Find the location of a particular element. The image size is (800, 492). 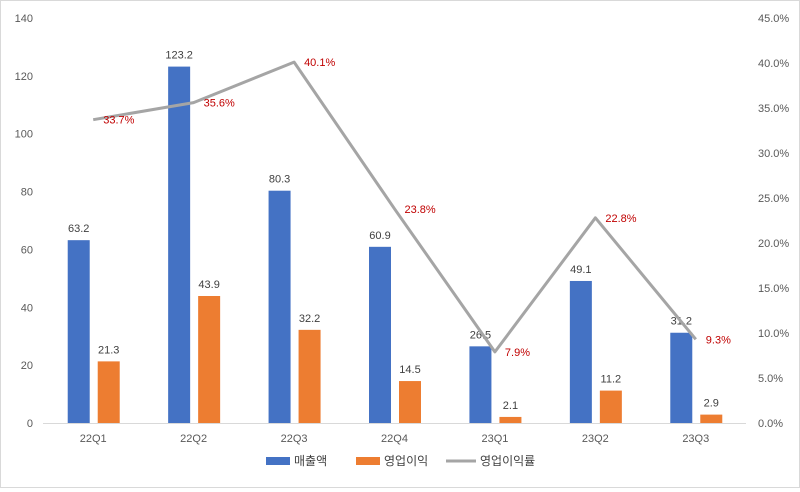

x-tick-label: 23Q2 is located at coordinates (595, 439).